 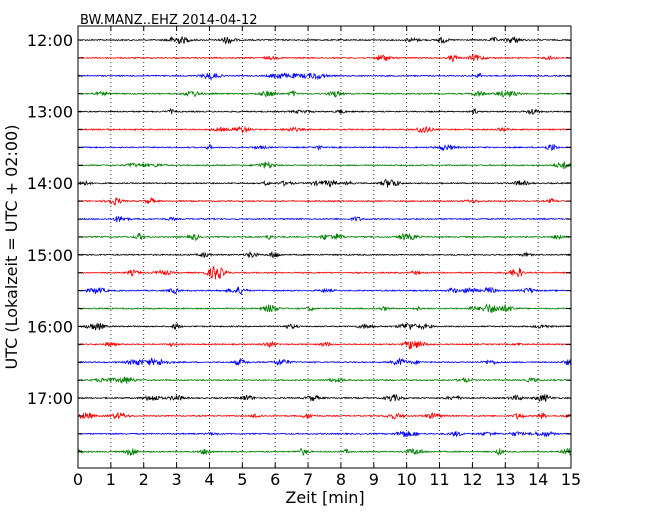 What do you see at coordinates (242, 479) in the screenshot?
I see `x-tick-label: 5` at bounding box center [242, 479].